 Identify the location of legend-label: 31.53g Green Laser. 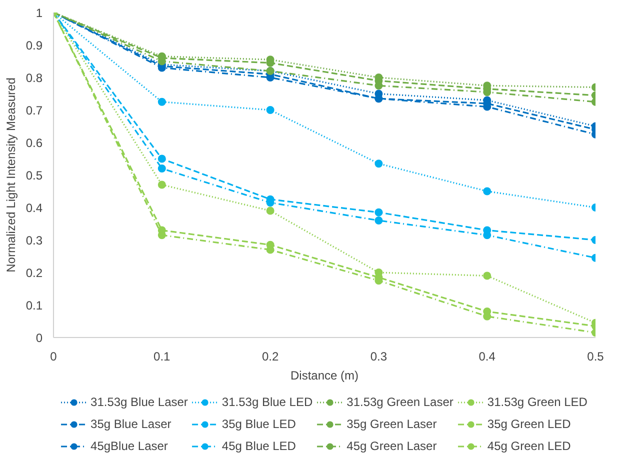
(400, 402).